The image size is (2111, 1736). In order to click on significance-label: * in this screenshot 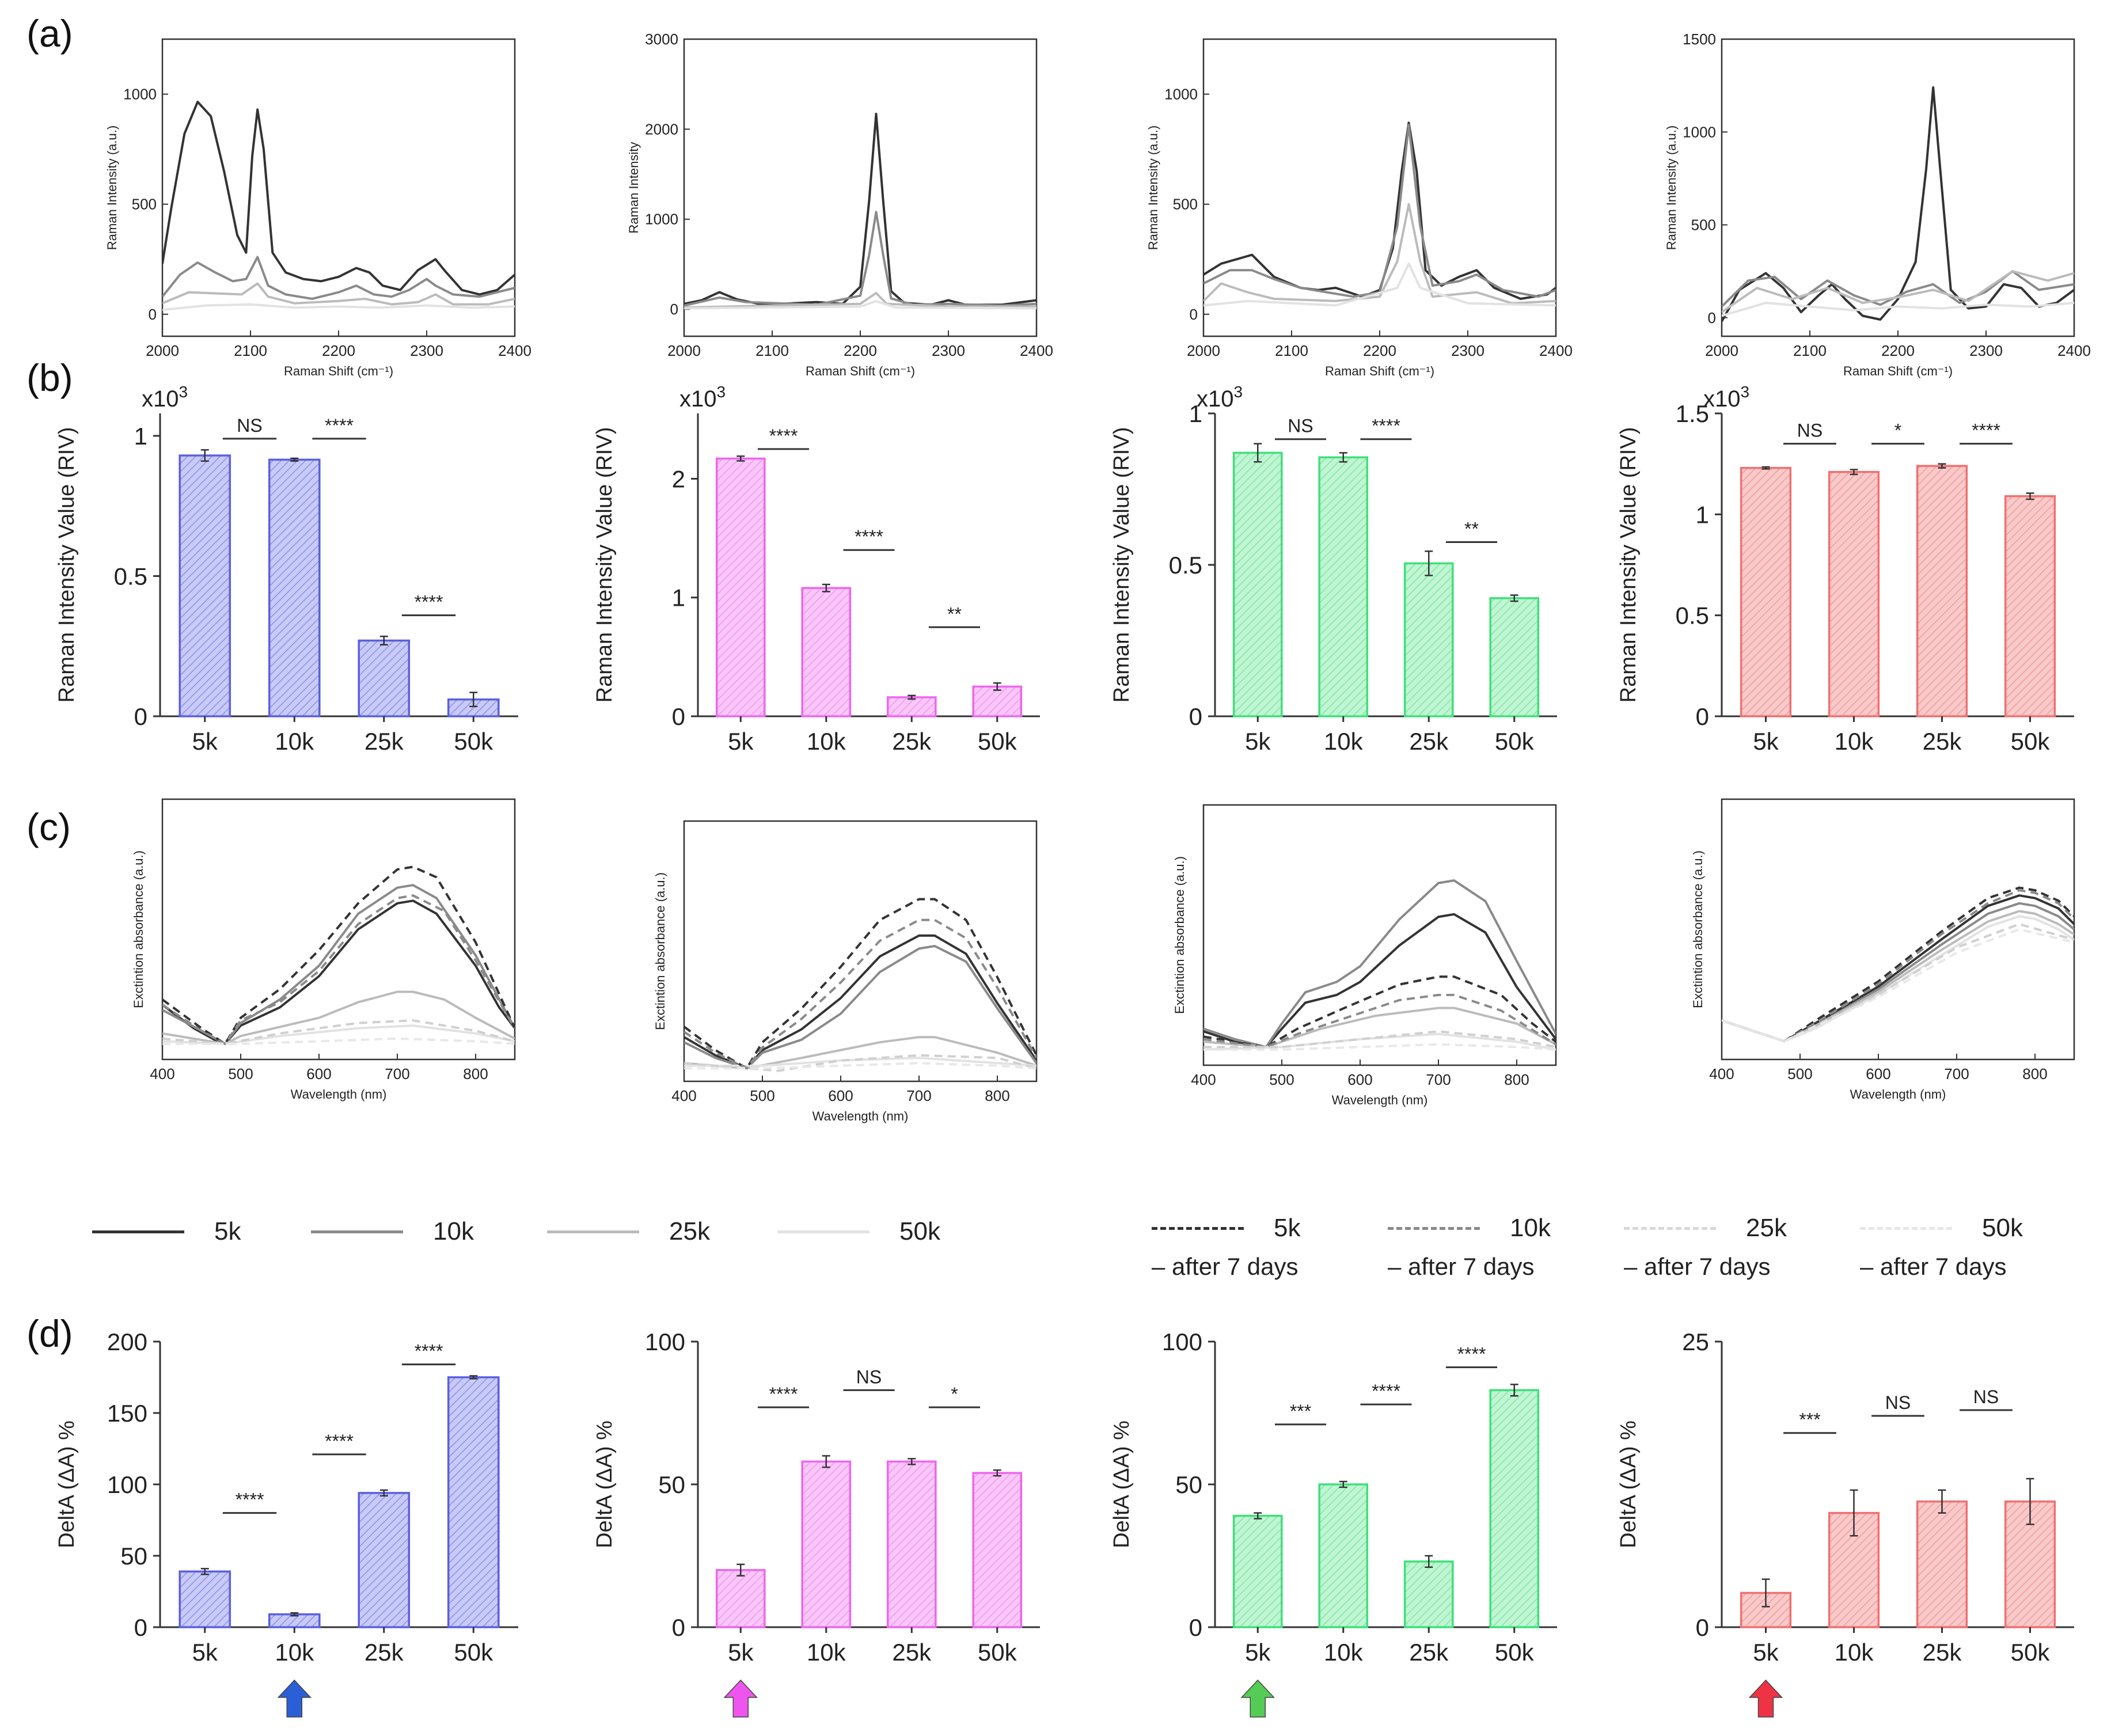, I will do `click(955, 1394)`.